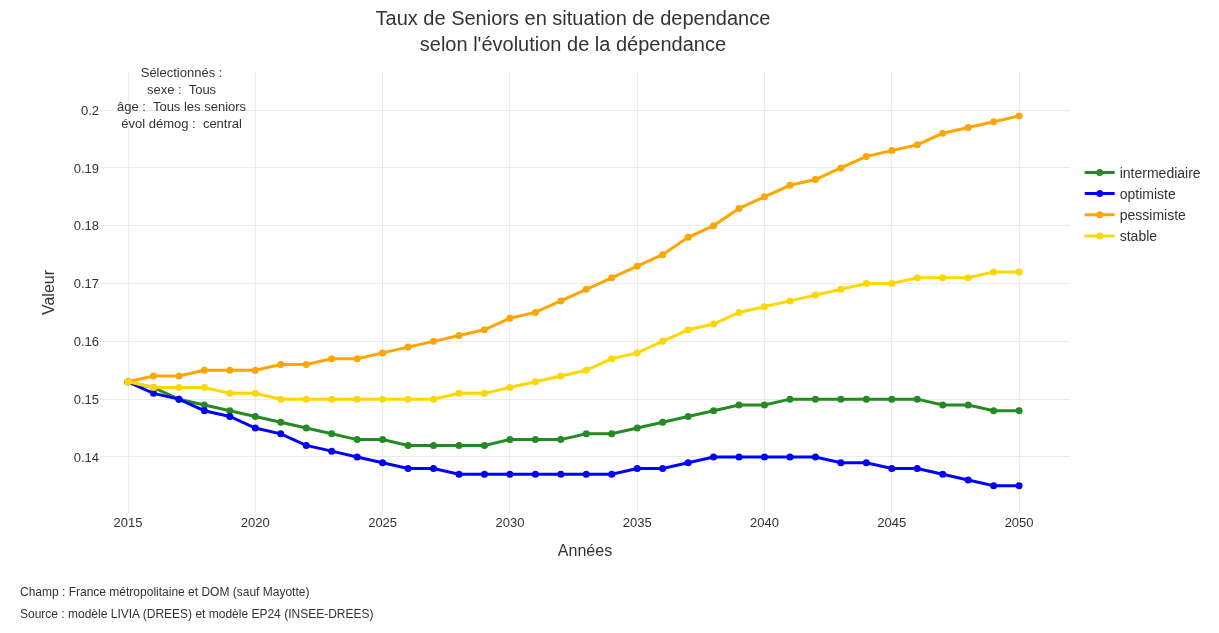  What do you see at coordinates (510, 522) in the screenshot?
I see `x-tick-label: 2030` at bounding box center [510, 522].